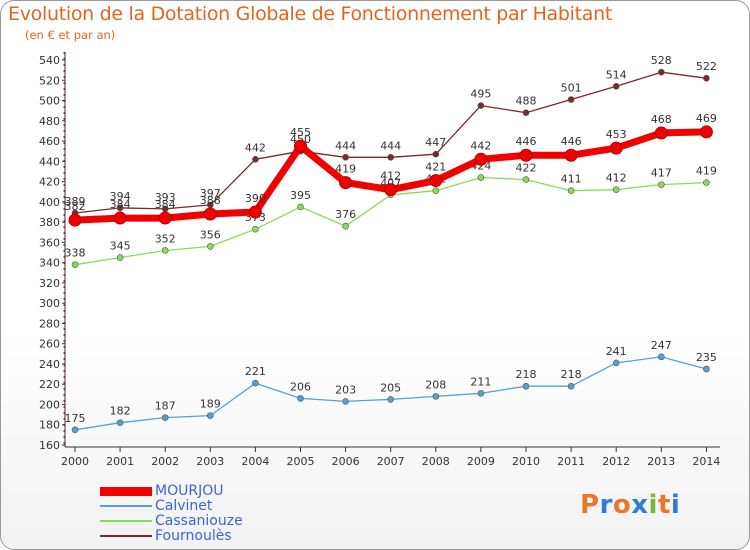  What do you see at coordinates (120, 196) in the screenshot?
I see `data-label: 394` at bounding box center [120, 196].